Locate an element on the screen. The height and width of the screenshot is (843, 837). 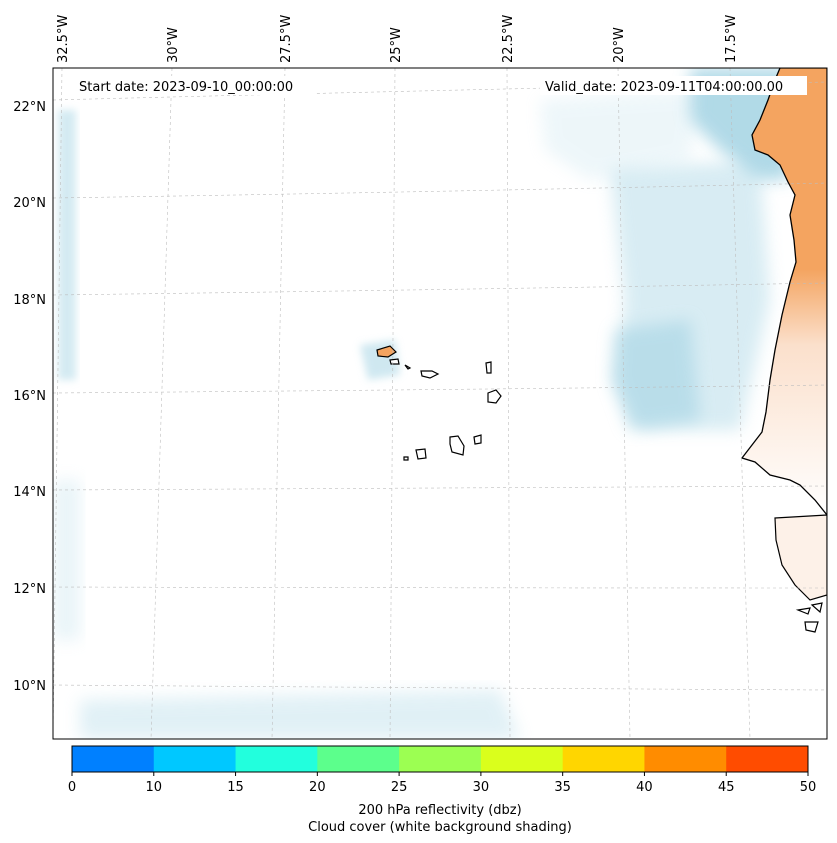
colorbar-tick-label: 0 is located at coordinates (72, 787).